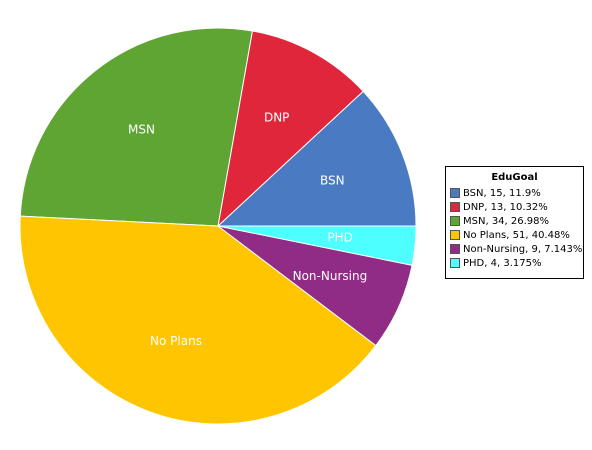 Image resolution: width=592 pixels, height=450 pixels. Describe the element at coordinates (317, 245) in the screenshot. I see `pie-slice-phd` at that location.